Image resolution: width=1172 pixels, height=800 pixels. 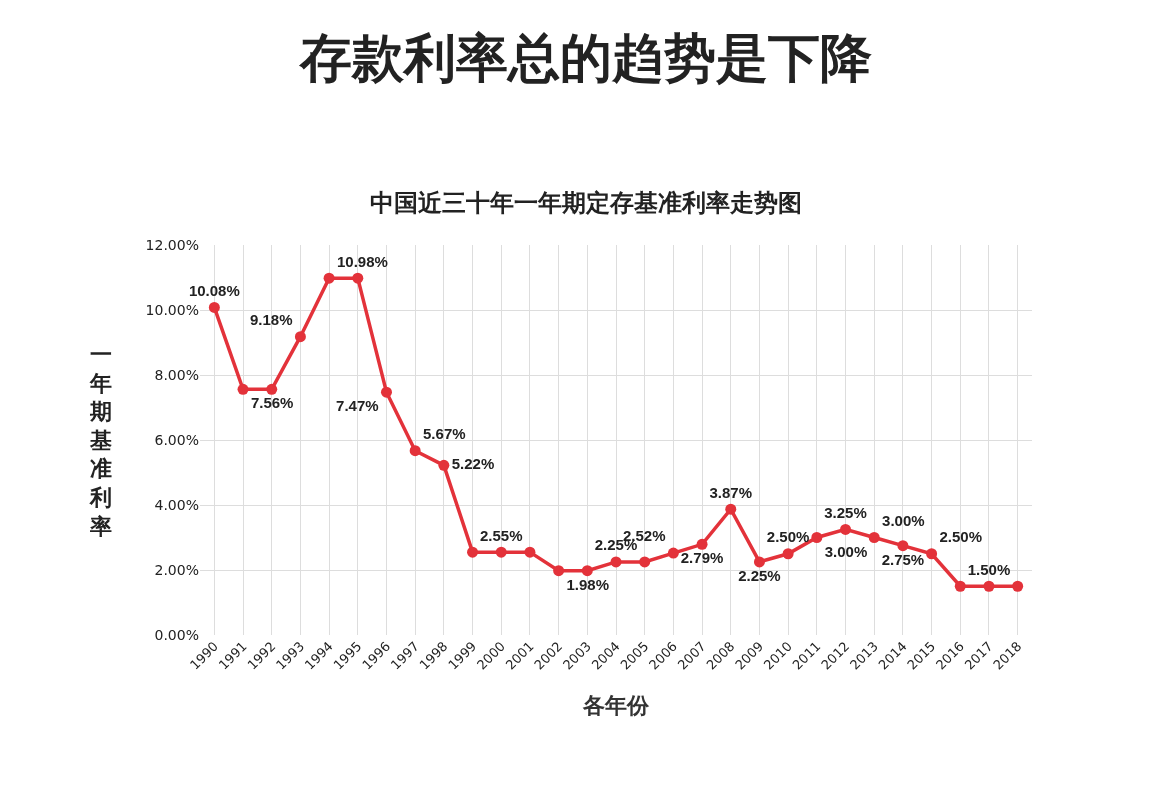 I want to click on data-label: 10.98%, so click(x=362, y=261).